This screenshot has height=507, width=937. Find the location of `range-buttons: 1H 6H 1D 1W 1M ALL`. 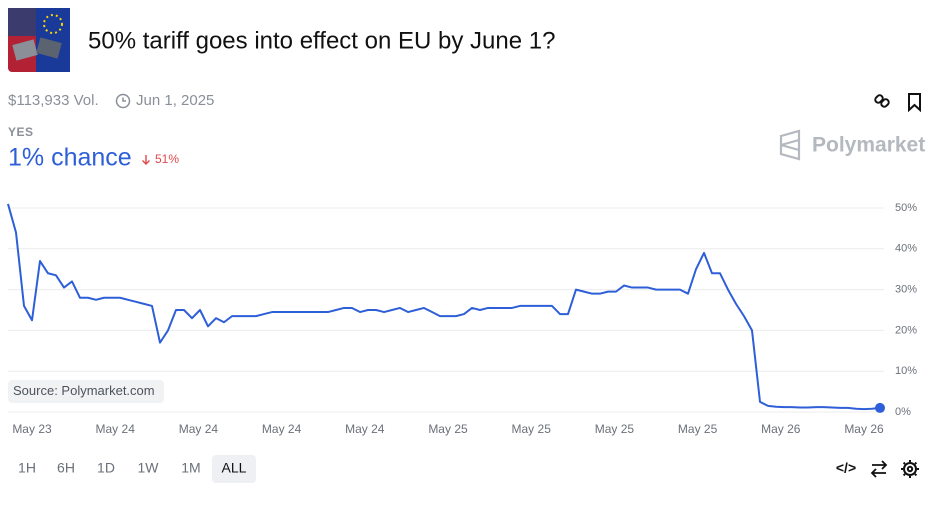

range-buttons: 1H 6H 1D 1W 1M ALL is located at coordinates (137, 469).